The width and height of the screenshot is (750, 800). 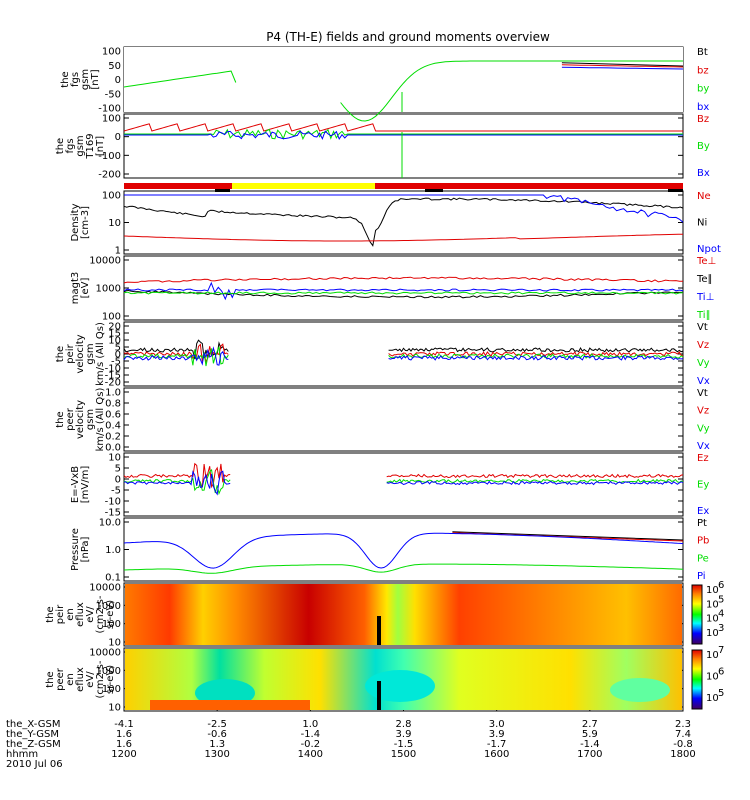 What do you see at coordinates (90, 614) in the screenshot?
I see `y-axis-label-line: eV/` at bounding box center [90, 614].